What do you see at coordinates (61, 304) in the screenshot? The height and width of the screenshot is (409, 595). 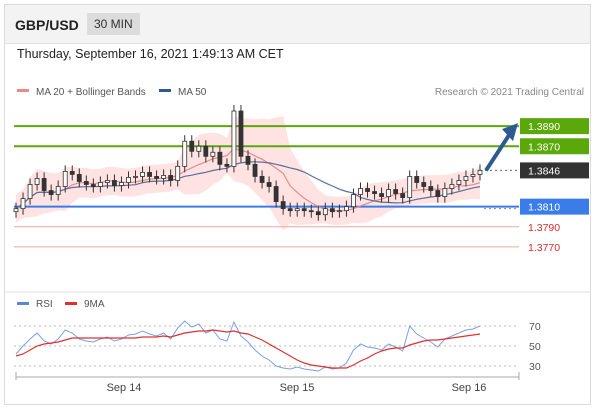 I see `legend-rsi: RSI 9MA` at bounding box center [61, 304].